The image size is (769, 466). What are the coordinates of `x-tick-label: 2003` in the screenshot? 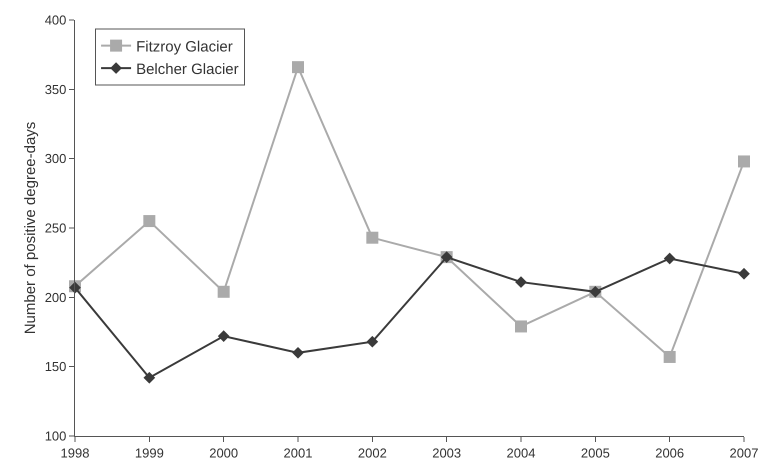 It's located at (447, 453).